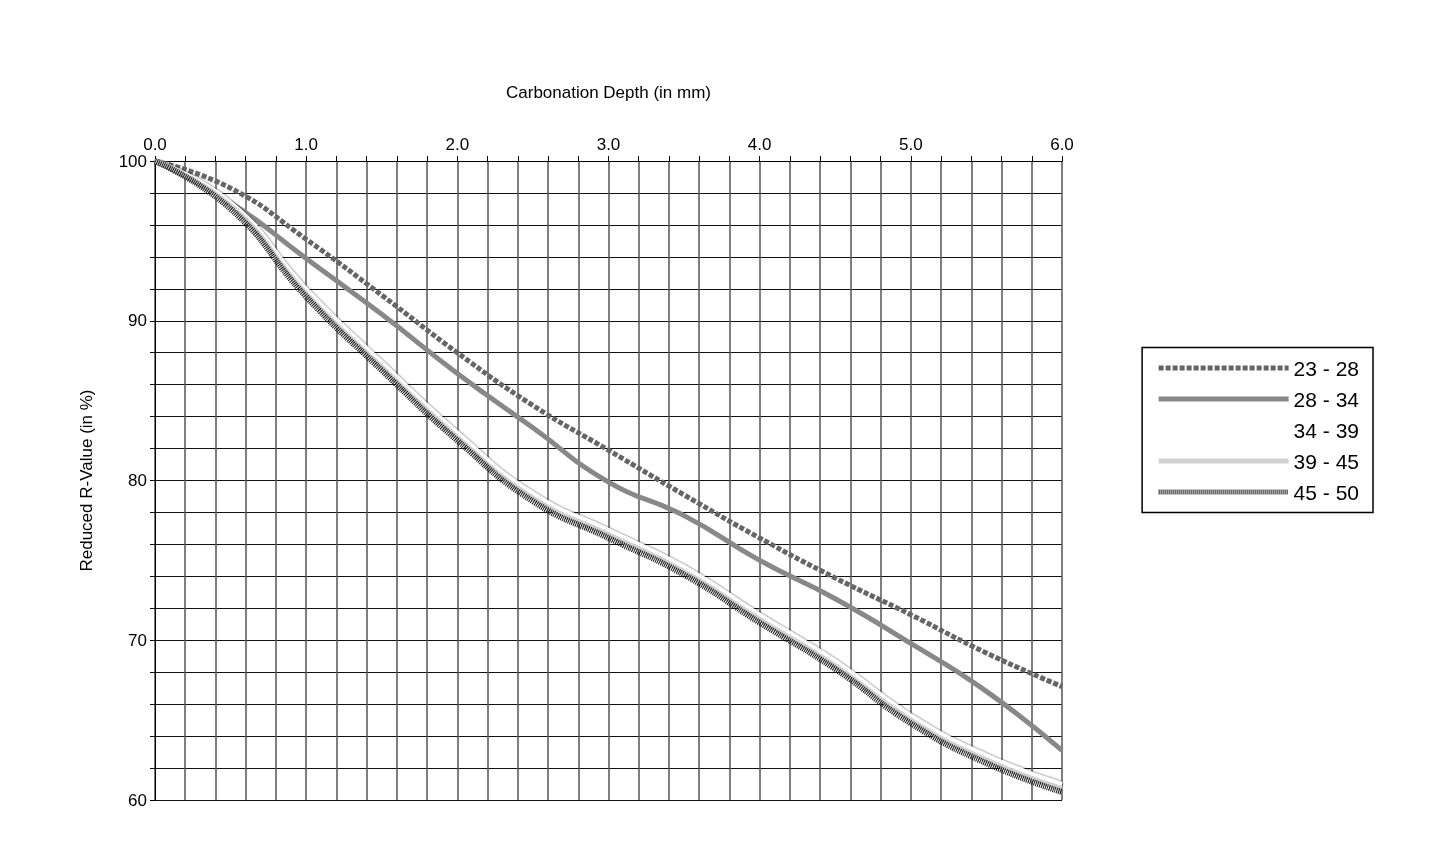 The image size is (1441, 860). I want to click on x-tick-label: 6.0, so click(1062, 144).